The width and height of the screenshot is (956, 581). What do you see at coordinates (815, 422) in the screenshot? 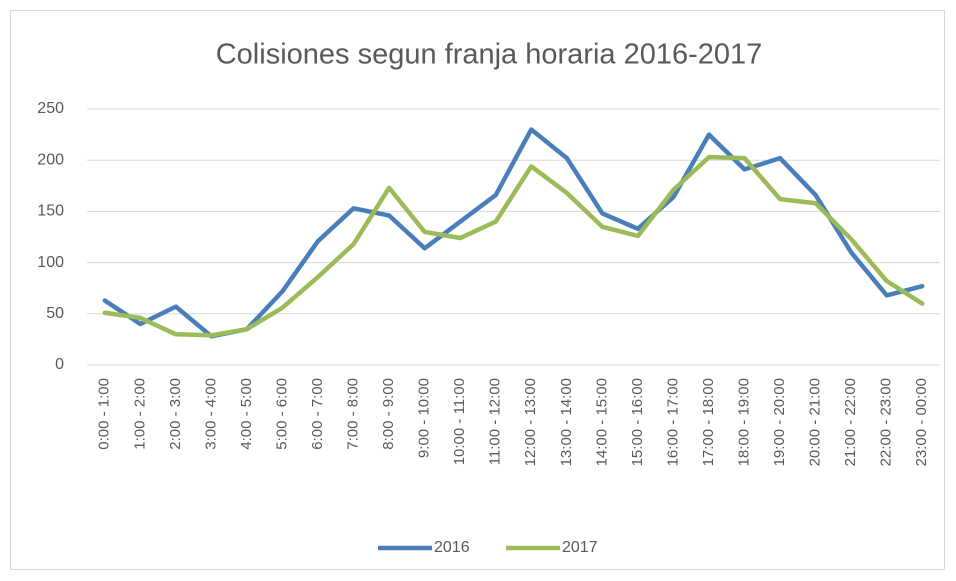
I see `x-tick-label: 20:00 - 21:00` at bounding box center [815, 422].